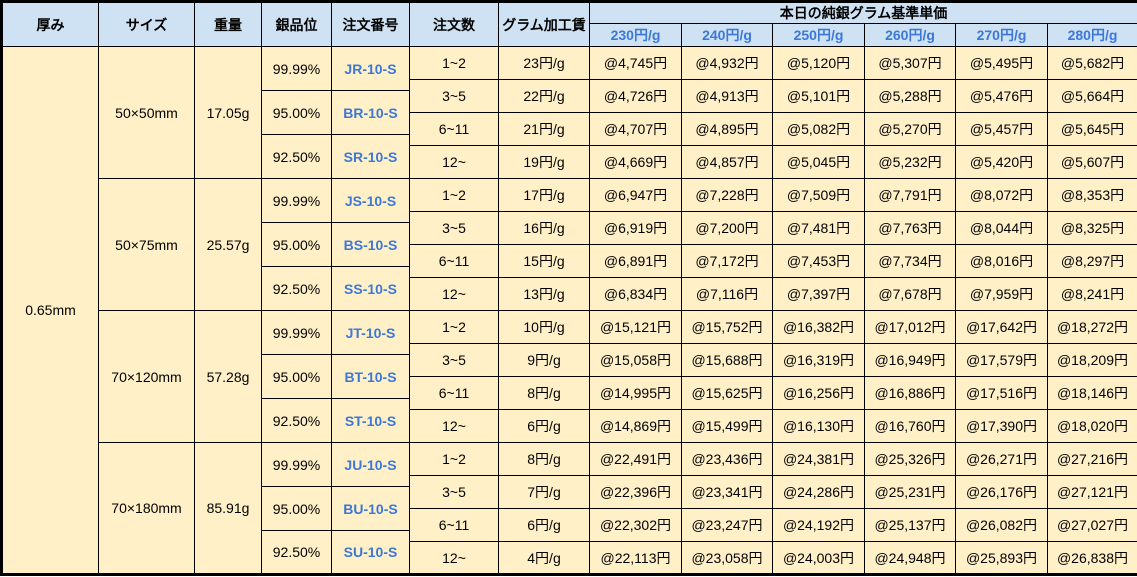 This screenshot has height=577, width=1137. What do you see at coordinates (454, 492) in the screenshot?
I see `order-qty-cell: 3~5` at bounding box center [454, 492].